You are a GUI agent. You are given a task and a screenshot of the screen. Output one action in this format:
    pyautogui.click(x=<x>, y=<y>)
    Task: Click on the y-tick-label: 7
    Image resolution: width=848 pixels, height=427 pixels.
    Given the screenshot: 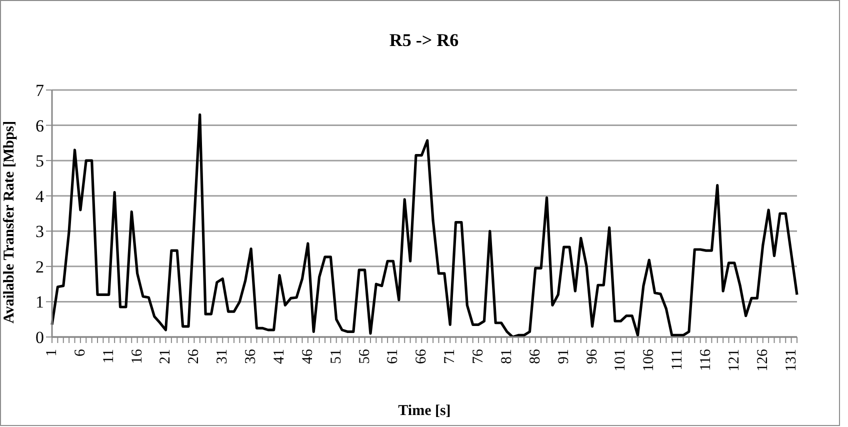 What is the action you would take?
    pyautogui.click(x=40, y=90)
    